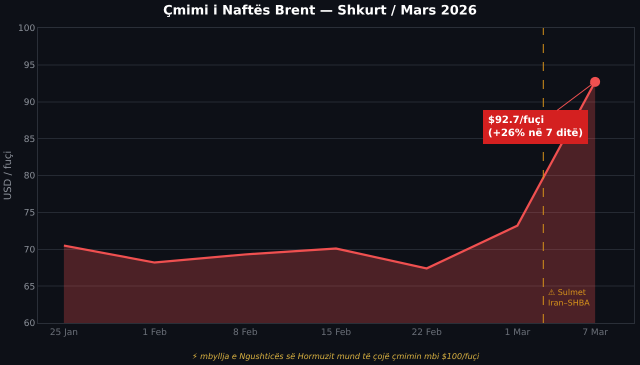  I want to click on x-tick-label: 1 Mar, so click(517, 333).